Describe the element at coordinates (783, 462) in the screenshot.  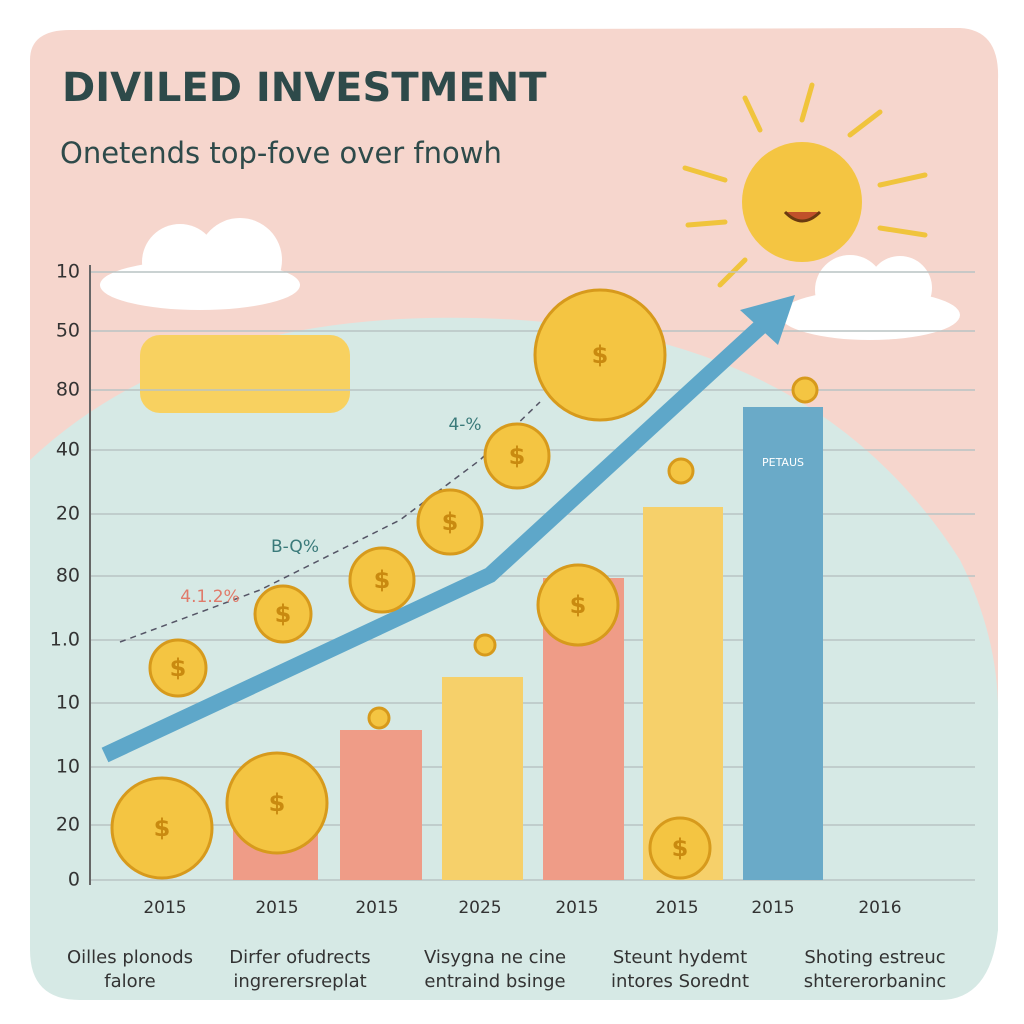
I see `bar-label: PETAUS` at that location.